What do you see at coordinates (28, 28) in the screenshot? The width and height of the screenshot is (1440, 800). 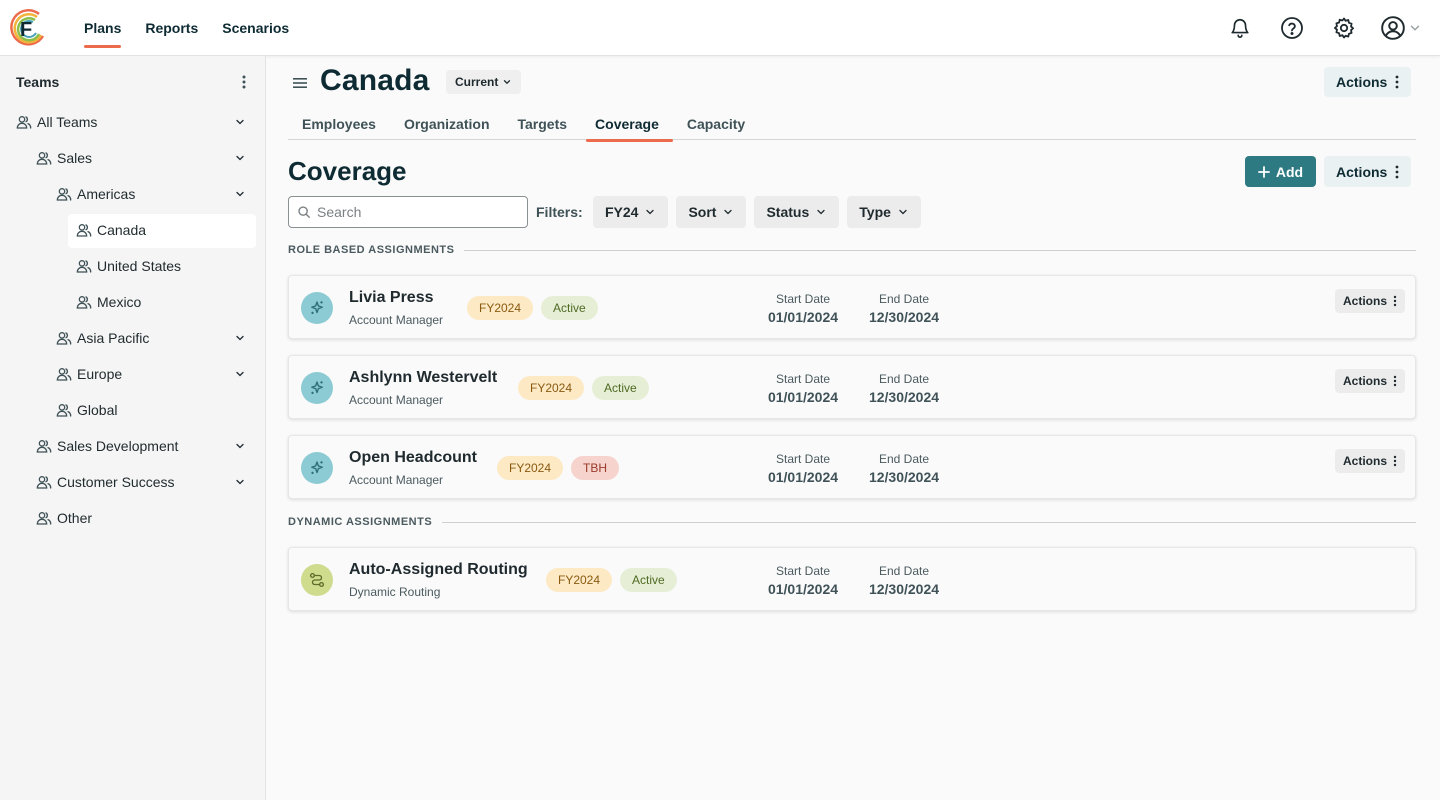 I see `app-logo: F` at bounding box center [28, 28].